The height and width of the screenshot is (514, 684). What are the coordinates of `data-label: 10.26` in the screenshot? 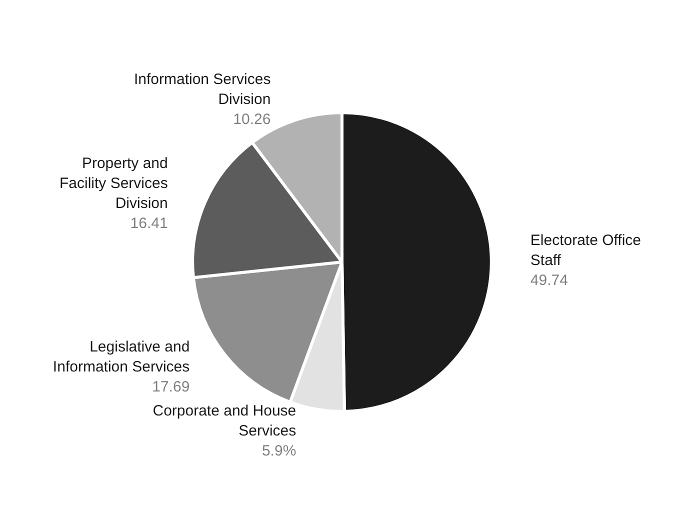 It's located at (252, 119).